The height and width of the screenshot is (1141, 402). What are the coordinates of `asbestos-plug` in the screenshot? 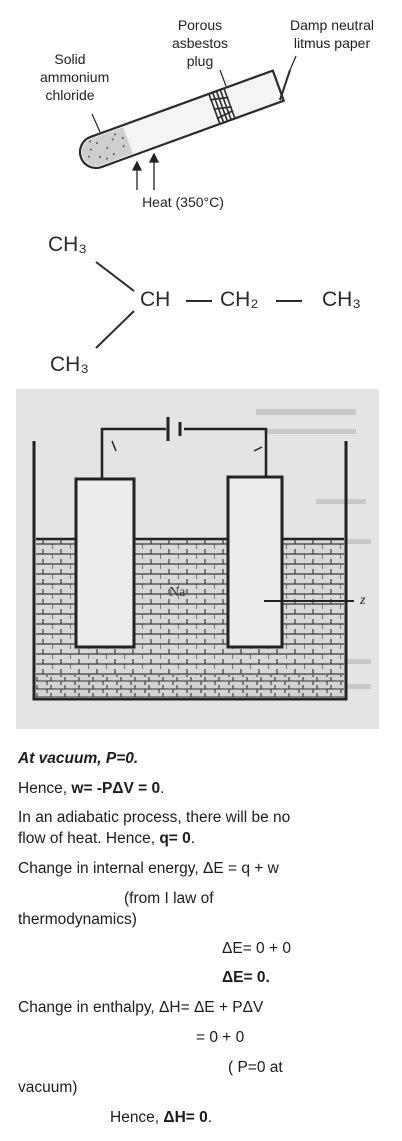 It's located at (222, 106).